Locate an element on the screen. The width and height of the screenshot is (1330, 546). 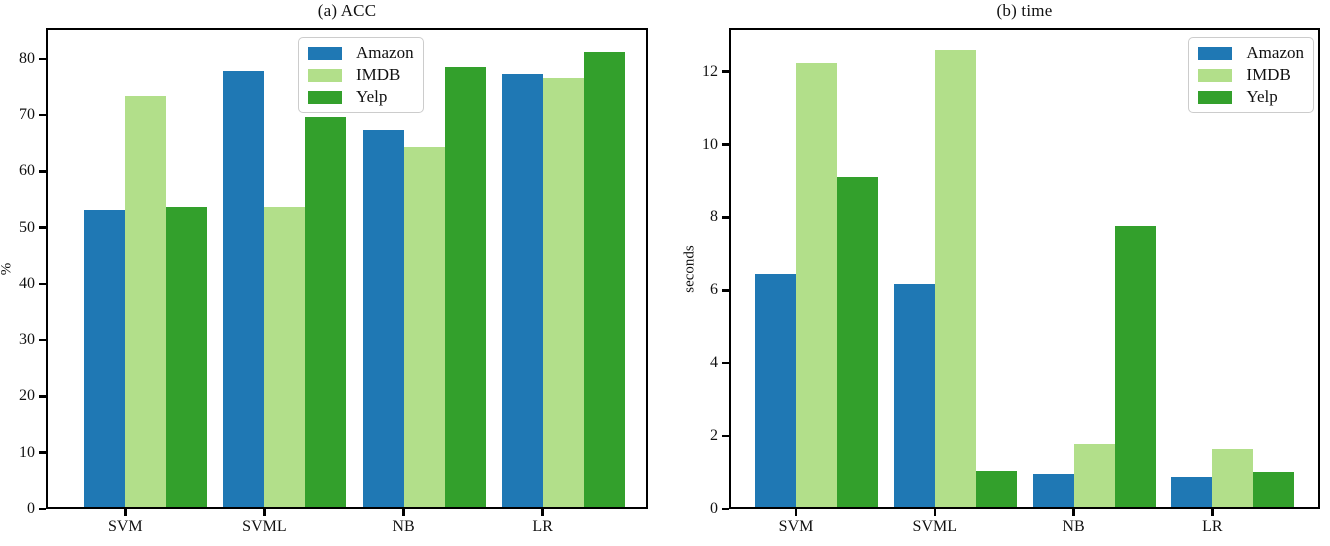
y-tick-label: 20 is located at coordinates (27, 396).